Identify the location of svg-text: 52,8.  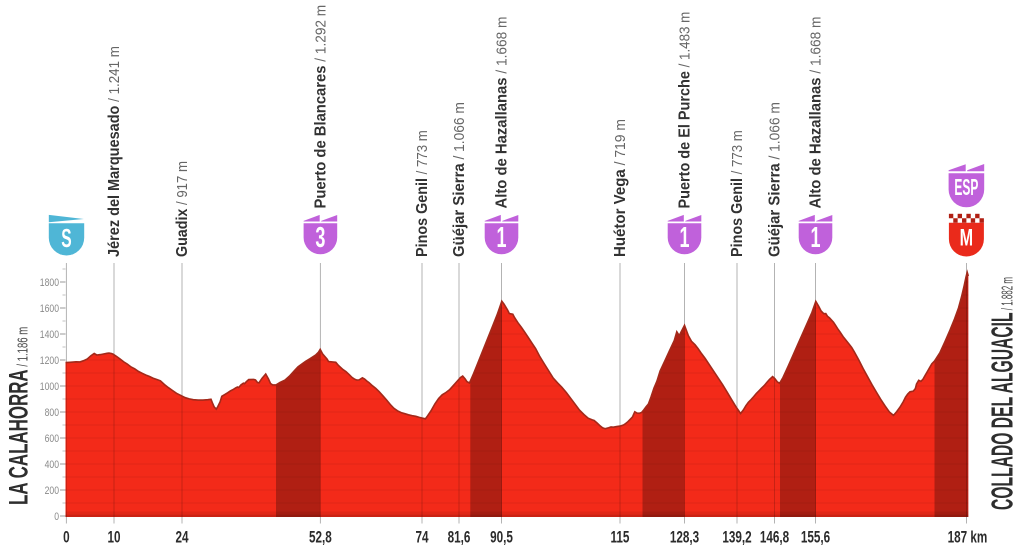
(320, 538).